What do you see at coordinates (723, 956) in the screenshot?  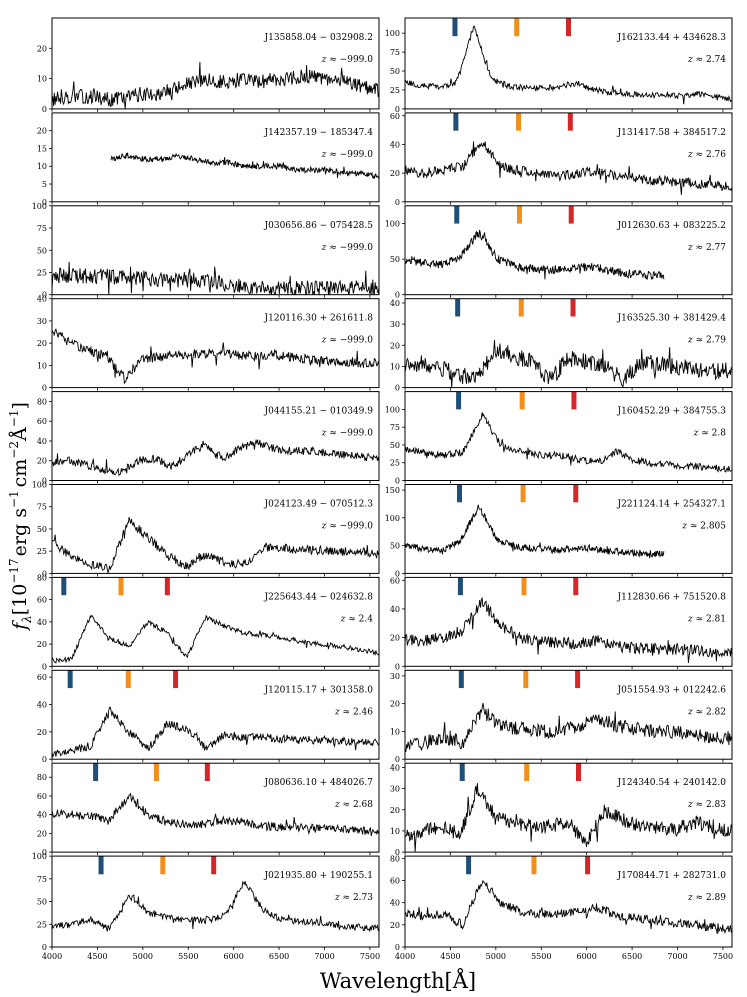 I see `x-tick-label: 7500` at bounding box center [723, 956].